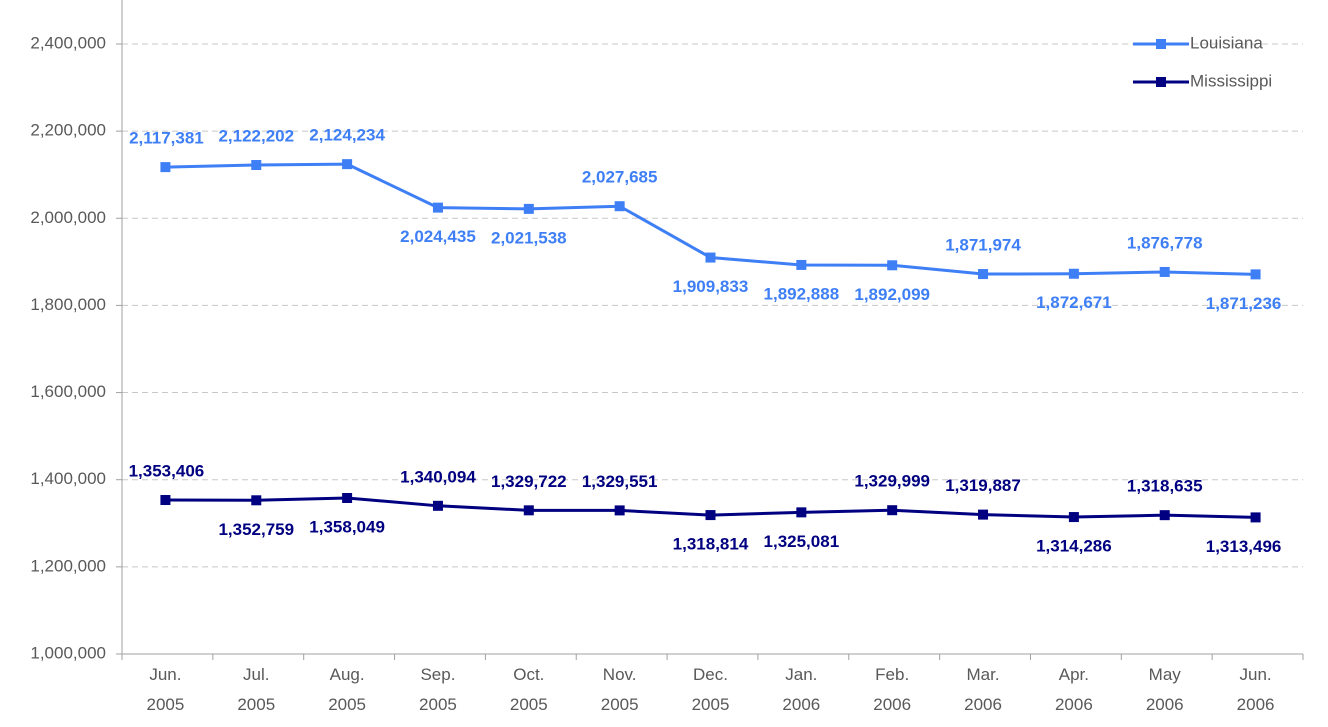 Image resolution: width=1328 pixels, height=727 pixels. Describe the element at coordinates (68, 565) in the screenshot. I see `y-tick-label: 1,200,000` at that location.